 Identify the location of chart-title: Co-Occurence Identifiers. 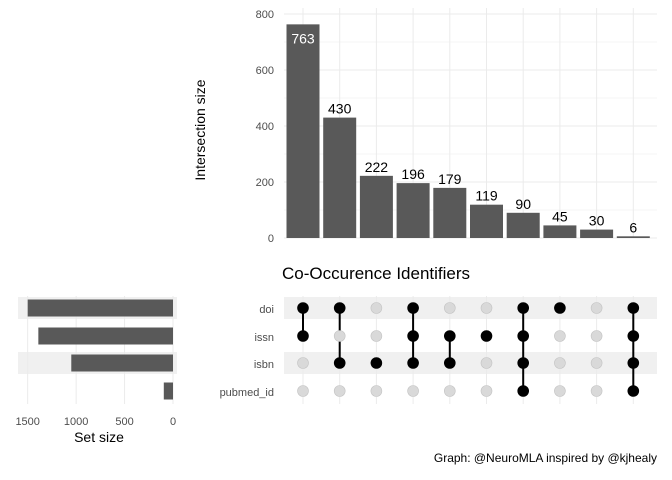
(376, 273).